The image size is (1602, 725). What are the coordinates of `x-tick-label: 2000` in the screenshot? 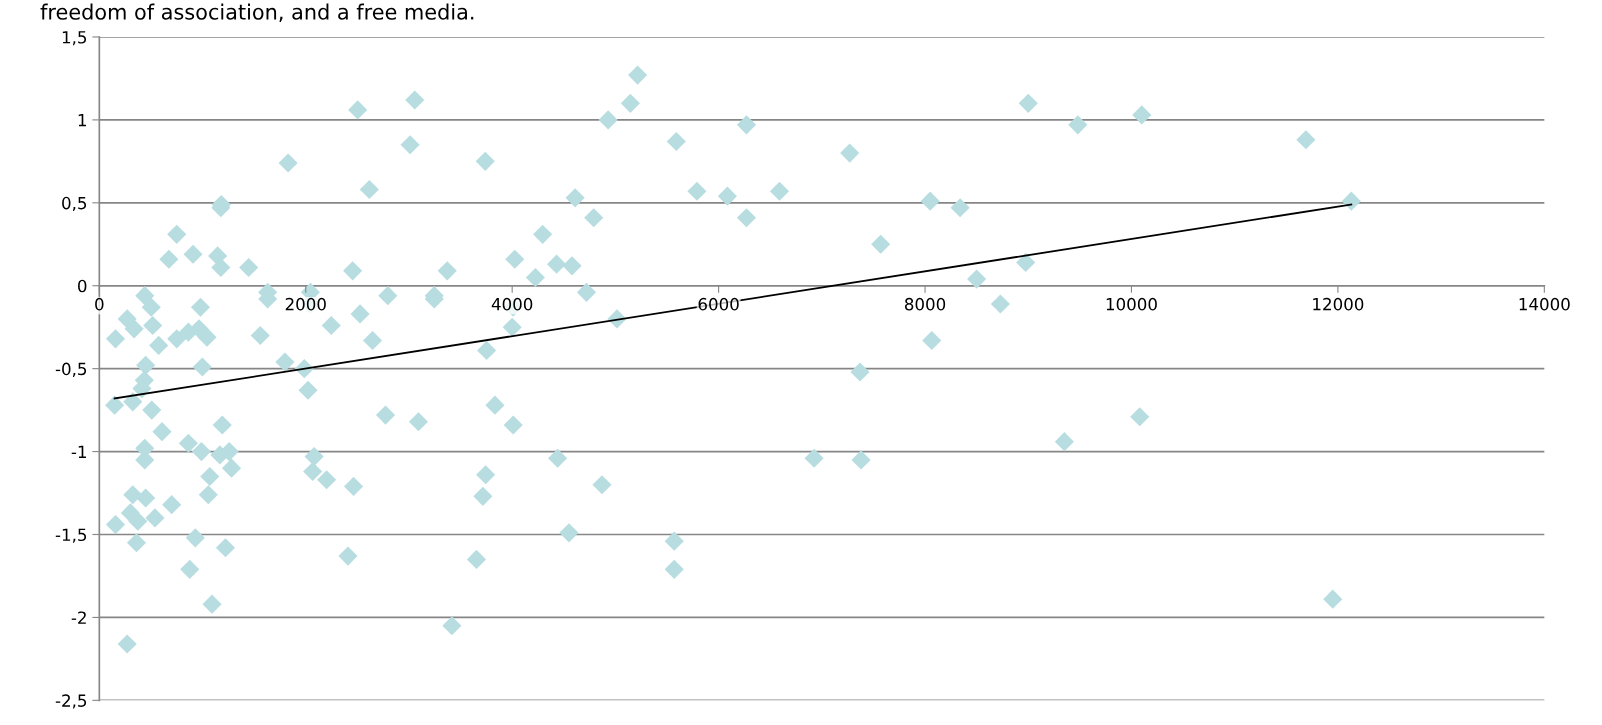 It's located at (305, 304).